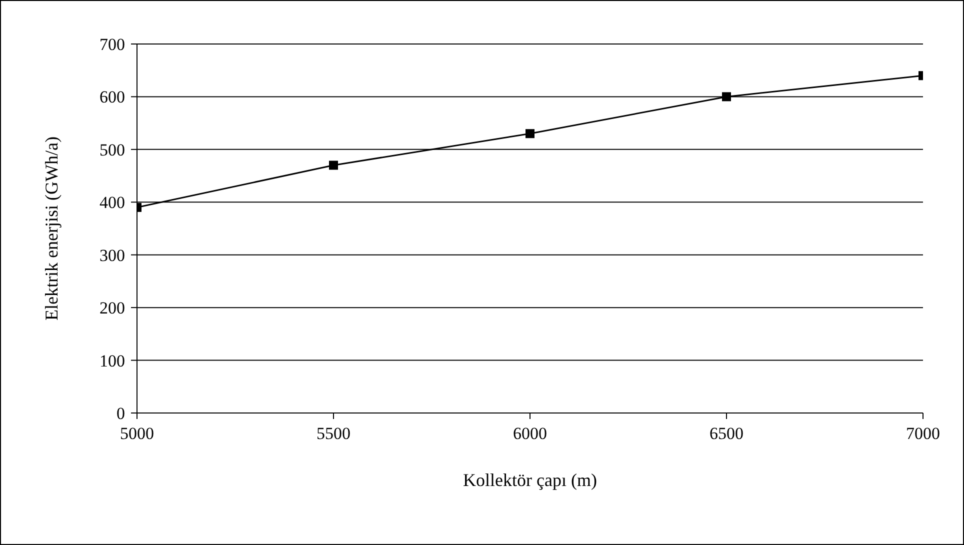  What do you see at coordinates (112, 255) in the screenshot?
I see `y-tick-label: 300` at bounding box center [112, 255].